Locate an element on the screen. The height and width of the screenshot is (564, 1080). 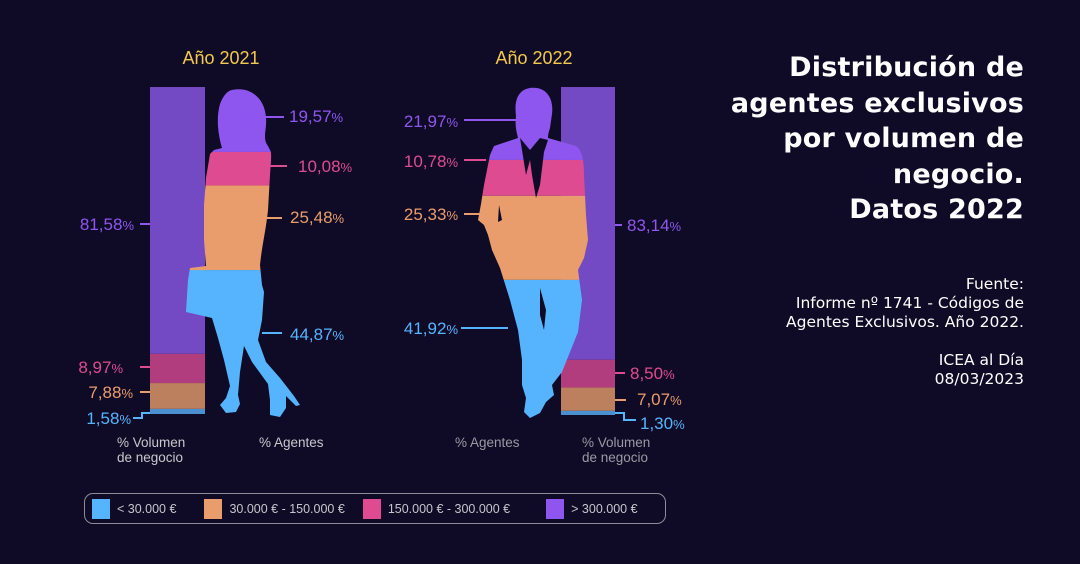
legend-item-30k-150k: 30.000 € - 150.000 € is located at coordinates (274, 508).